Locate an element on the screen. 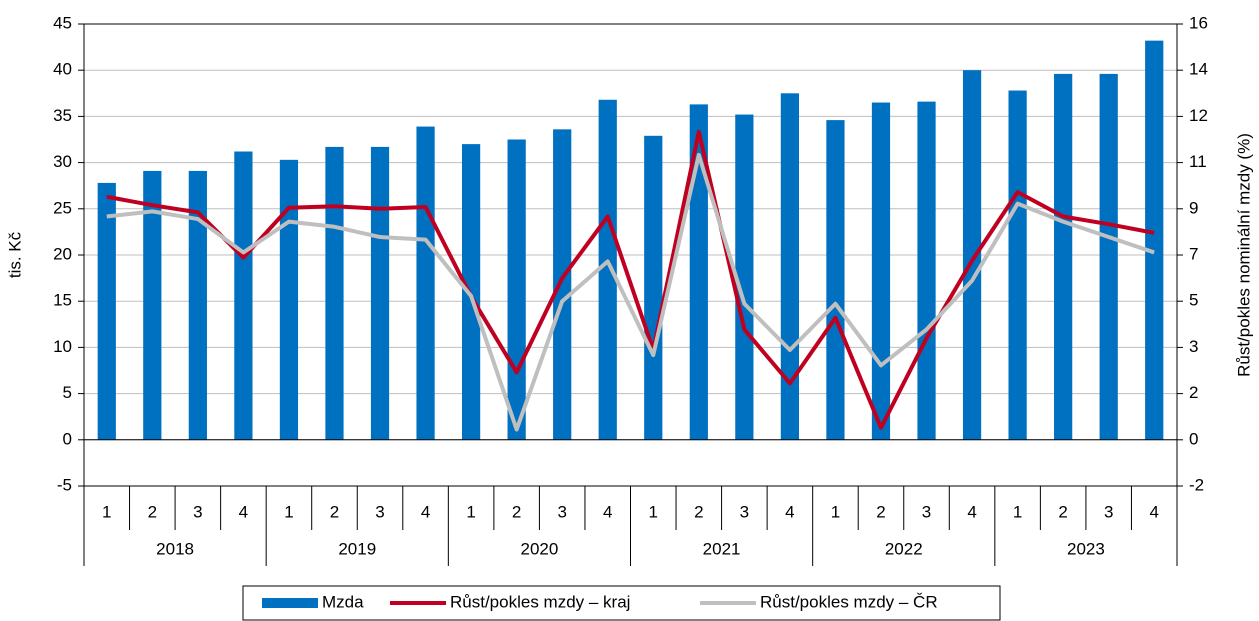 Image resolution: width=1259 pixels, height=621 pixels. y2-tick-label: 16 is located at coordinates (1198, 22).